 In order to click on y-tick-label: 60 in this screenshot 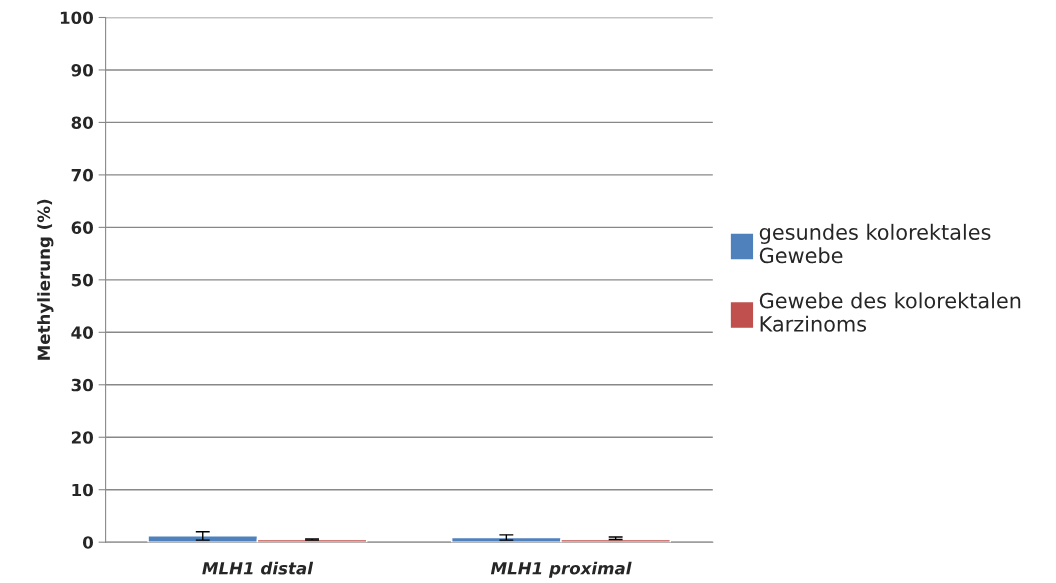, I will do `click(82, 227)`.